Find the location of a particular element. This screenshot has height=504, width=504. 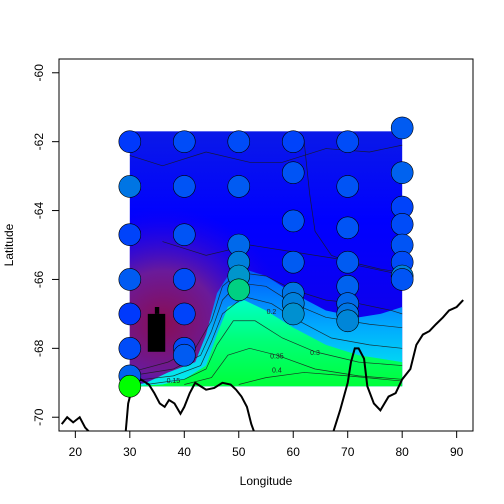

black-marker is located at coordinates (156, 329).